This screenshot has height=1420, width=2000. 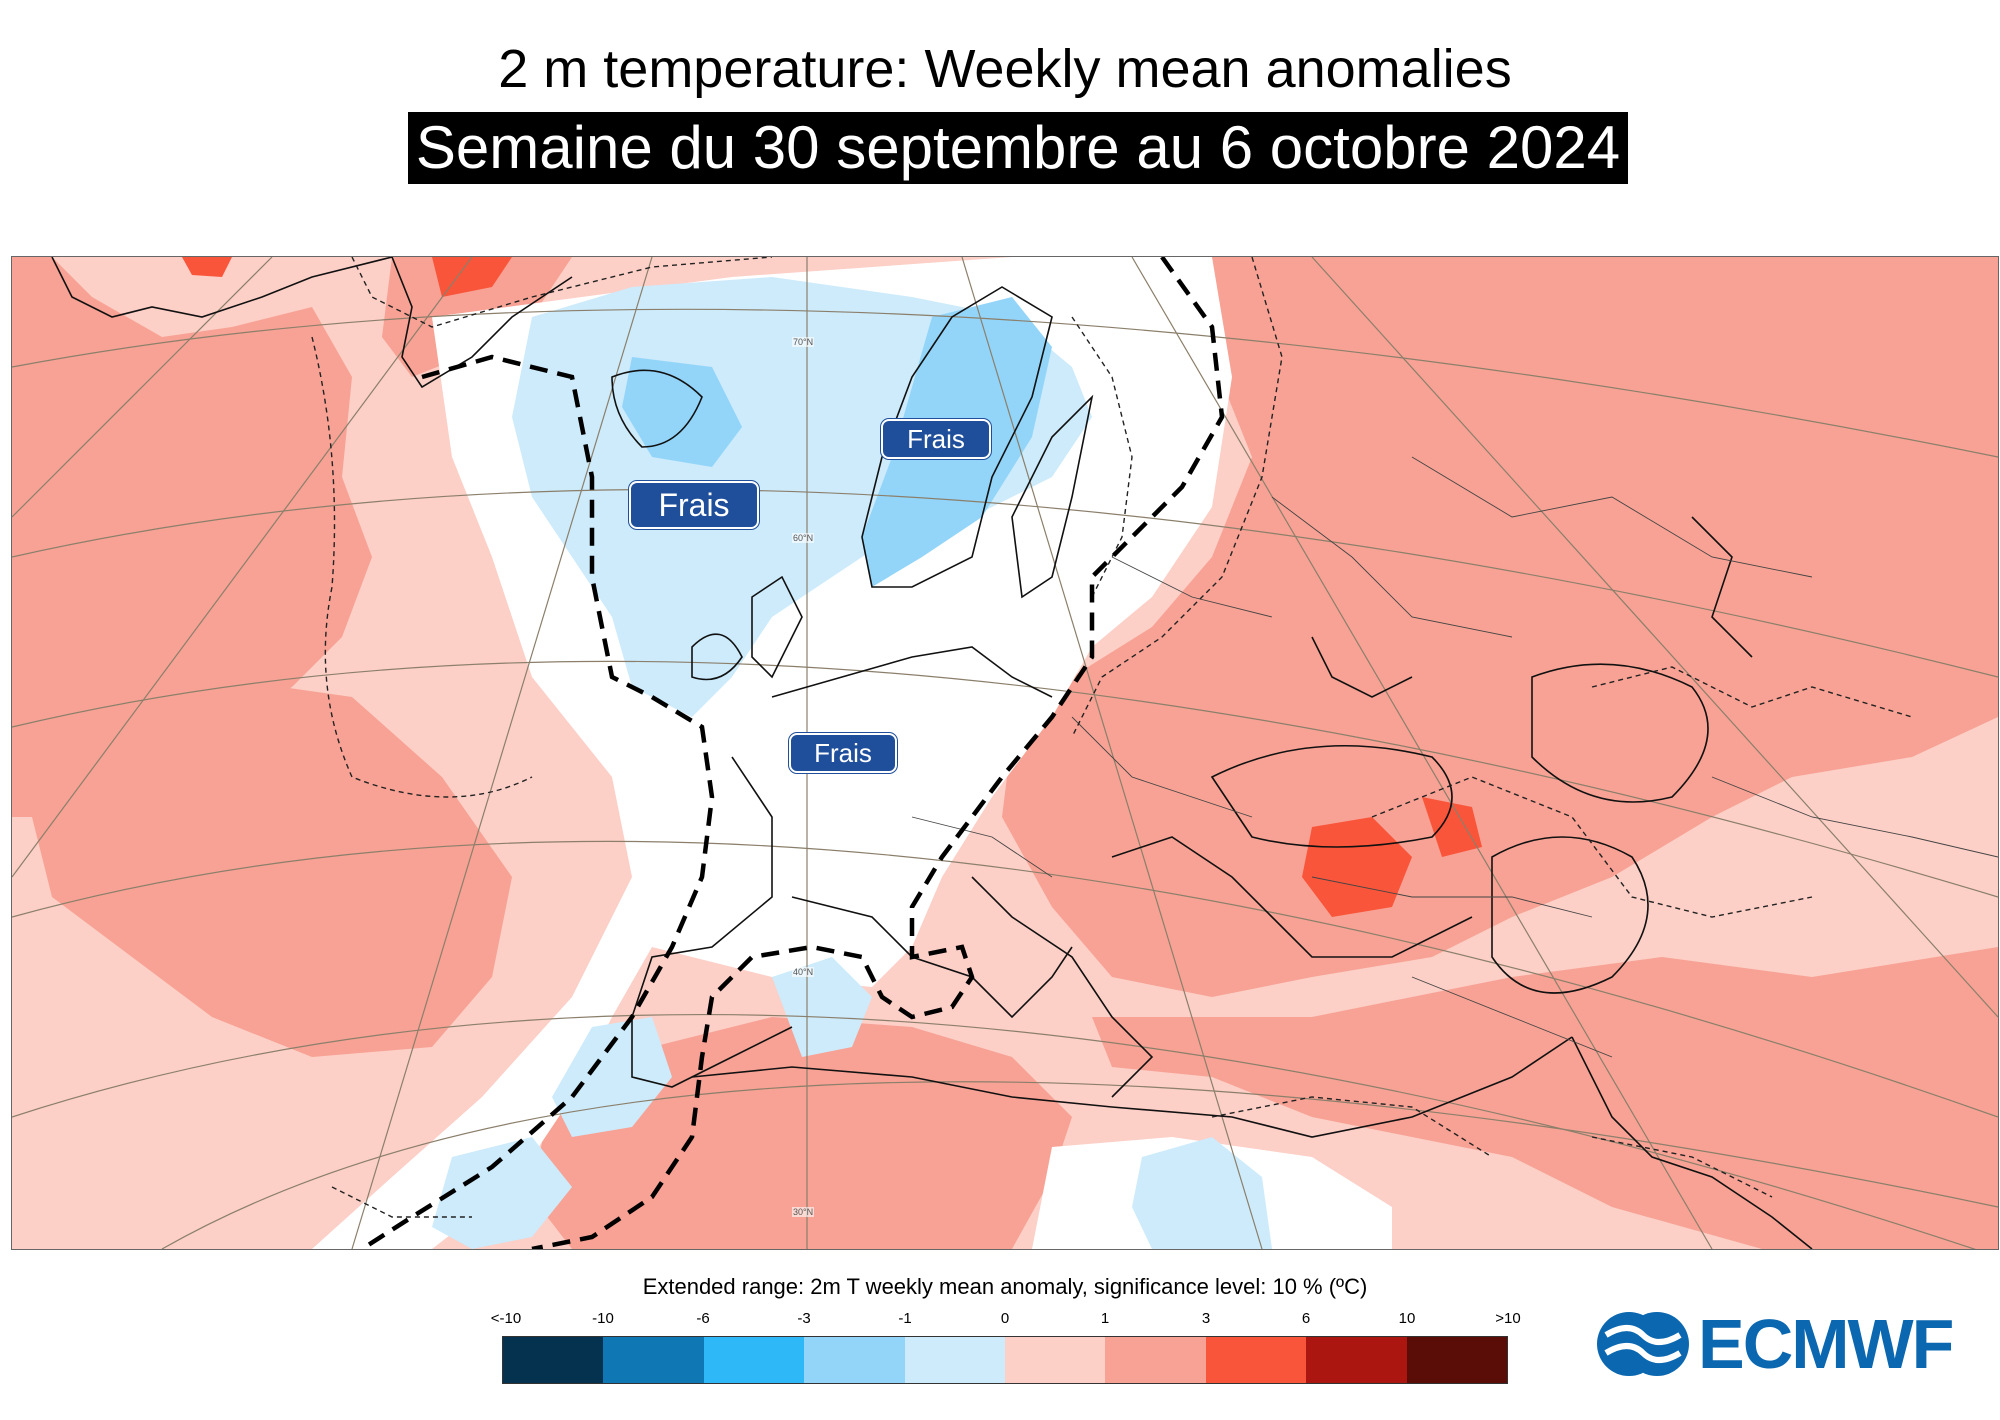 I want to click on legend-tick: >10, so click(x=1508, y=1318).